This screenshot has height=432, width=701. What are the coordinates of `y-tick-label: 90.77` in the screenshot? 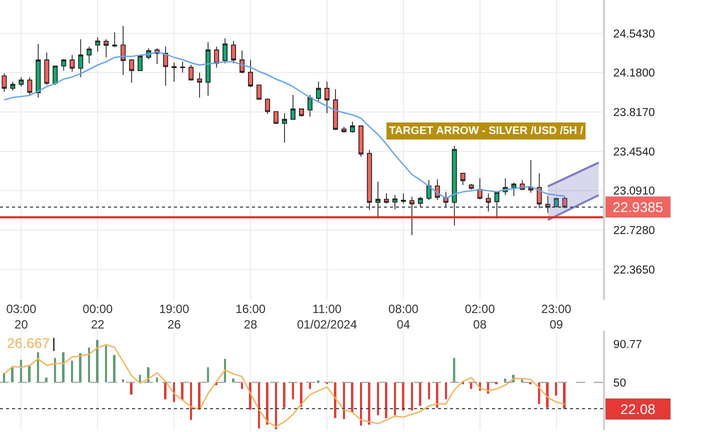 It's located at (627, 345).